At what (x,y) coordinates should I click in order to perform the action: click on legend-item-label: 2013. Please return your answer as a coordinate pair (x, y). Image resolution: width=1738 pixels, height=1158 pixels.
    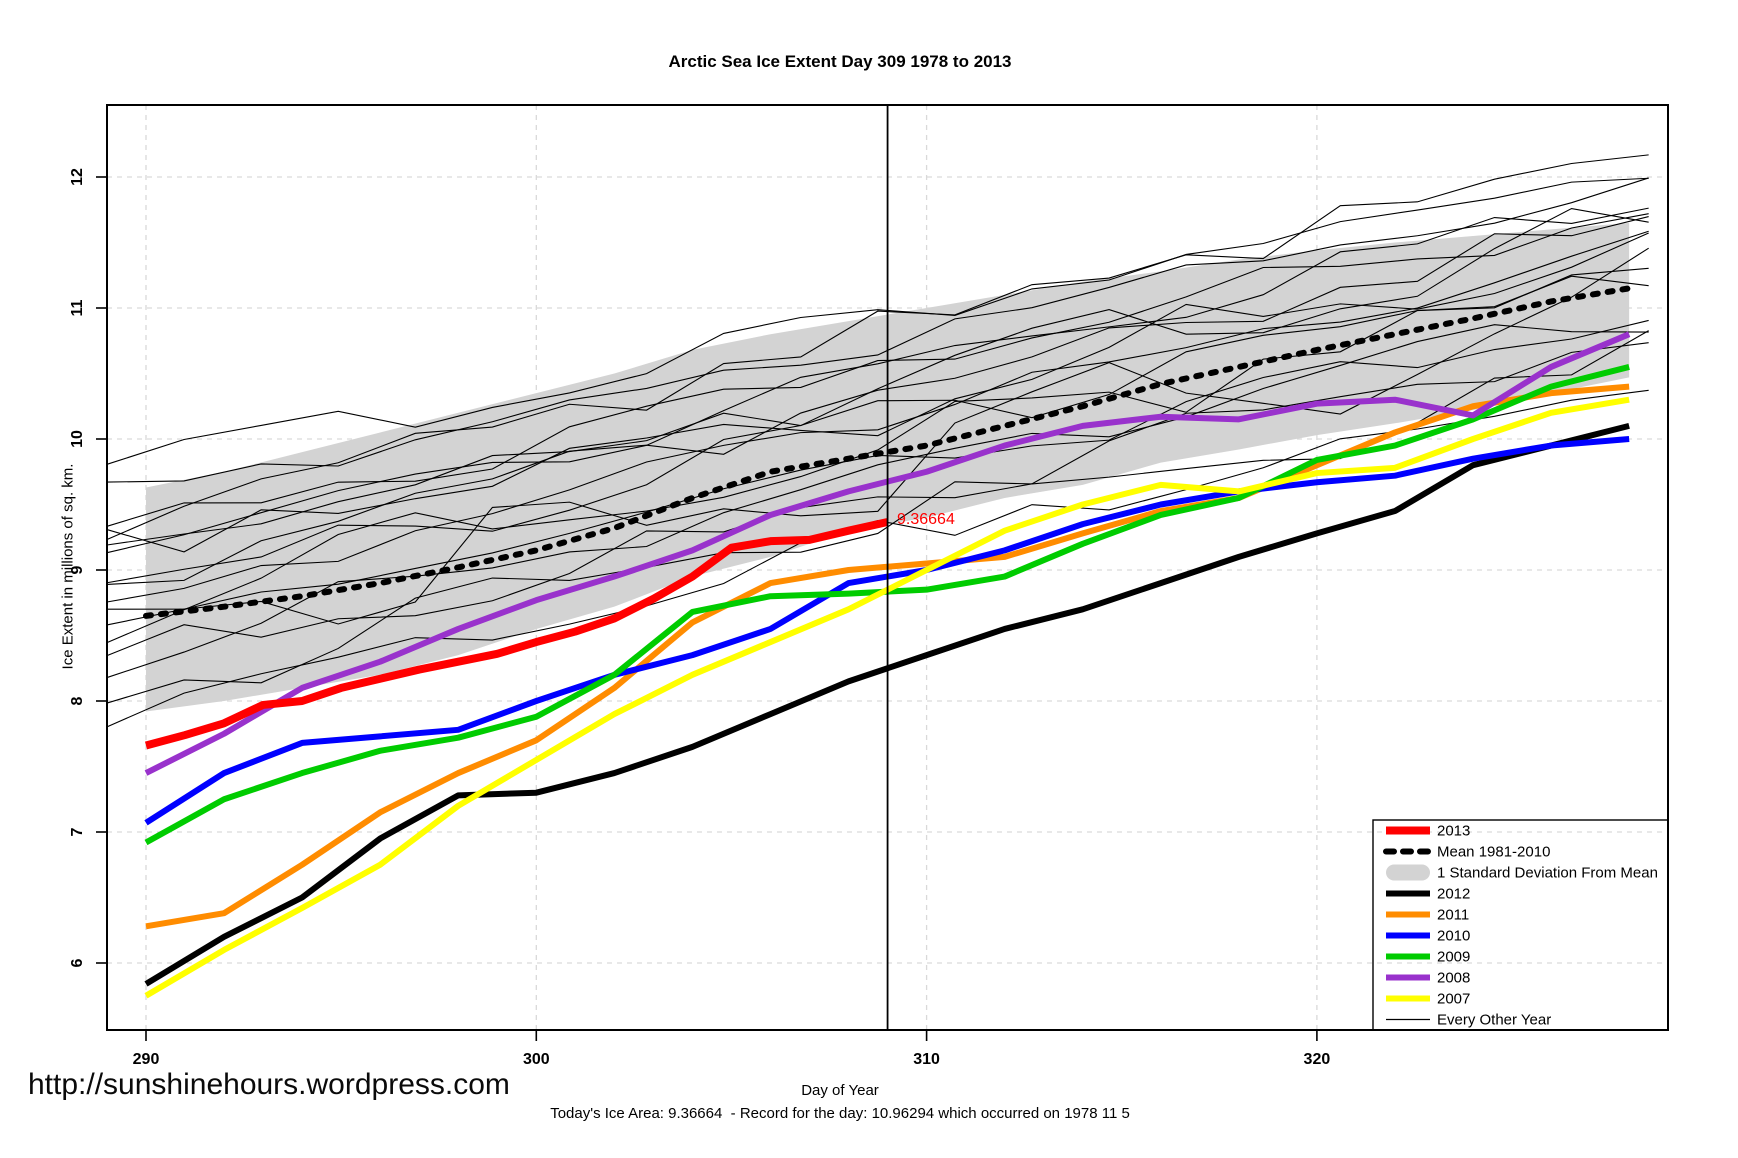
    Looking at the image, I should click on (1453, 831).